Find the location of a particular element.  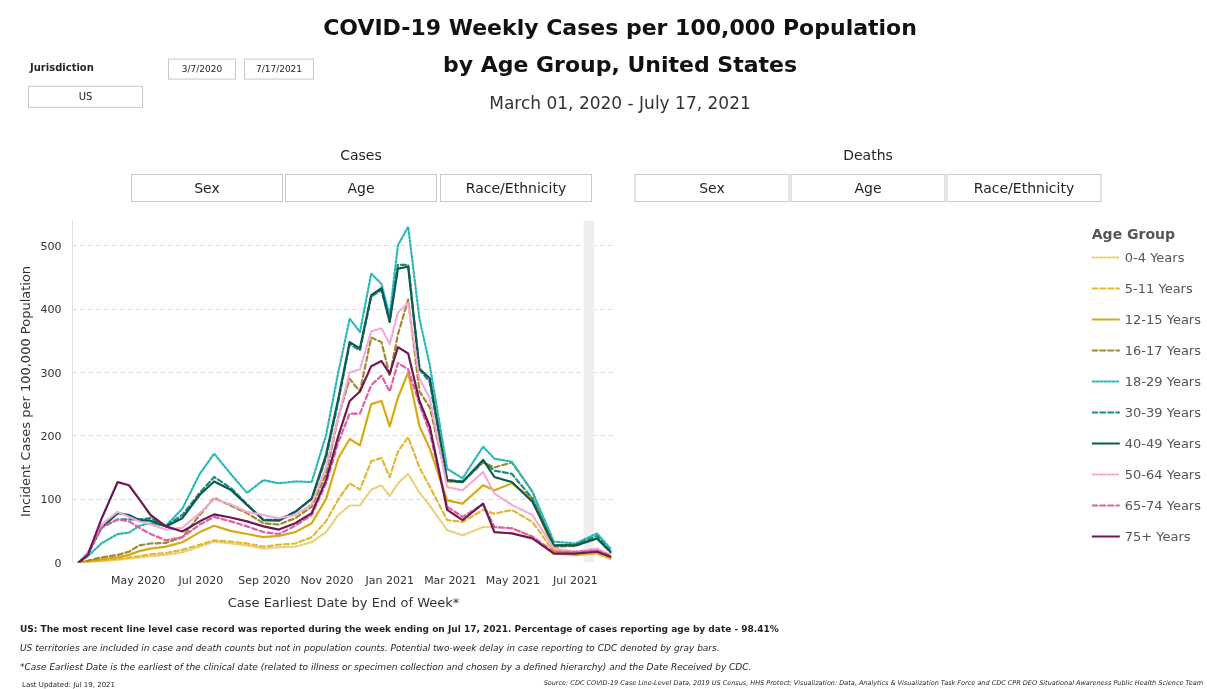

chart-subtitle: March 01, 2020 - July 17, 2021 is located at coordinates (620, 103).